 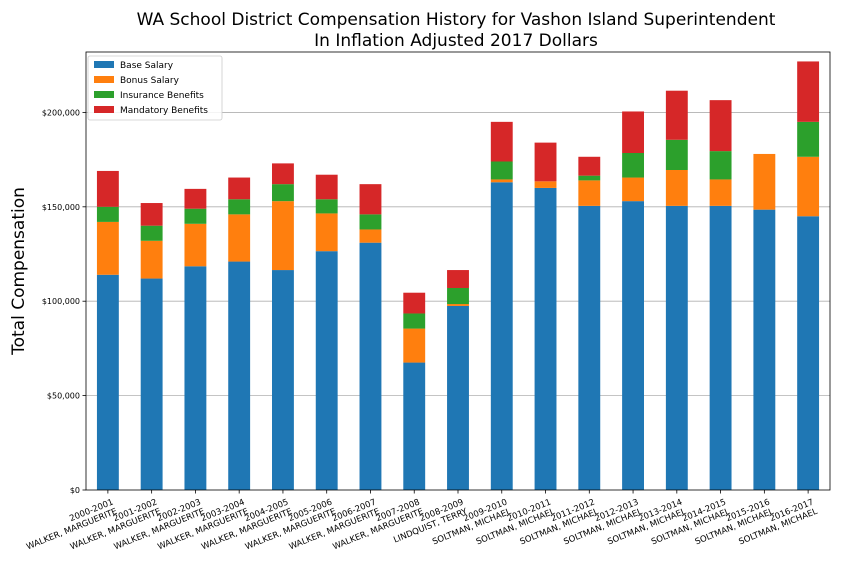 What do you see at coordinates (61, 301) in the screenshot?
I see `y-tick-label: $100,000` at bounding box center [61, 301].